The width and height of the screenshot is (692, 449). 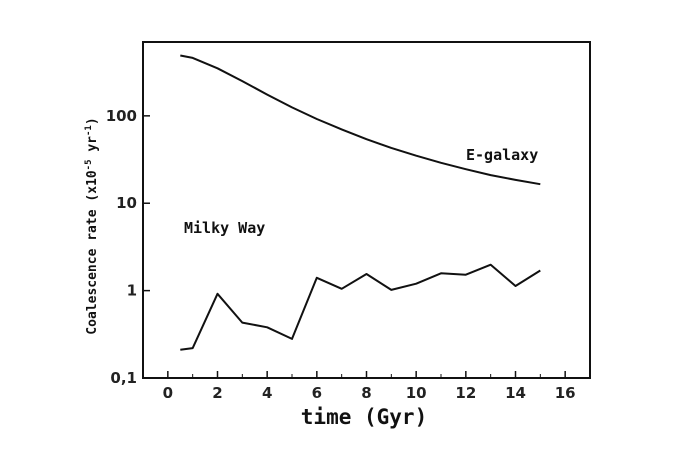 I want to click on y-axis-title-mid: yr, so click(x=92, y=148).